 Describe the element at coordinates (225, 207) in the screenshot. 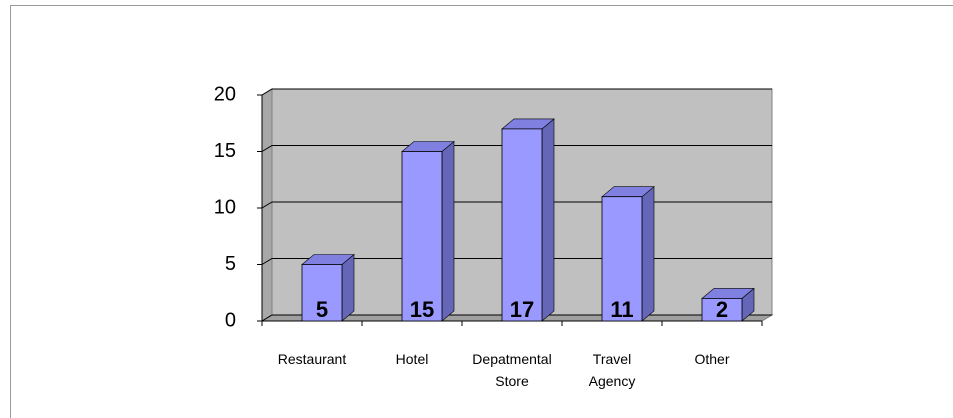

I see `y-tick-label: 10` at that location.